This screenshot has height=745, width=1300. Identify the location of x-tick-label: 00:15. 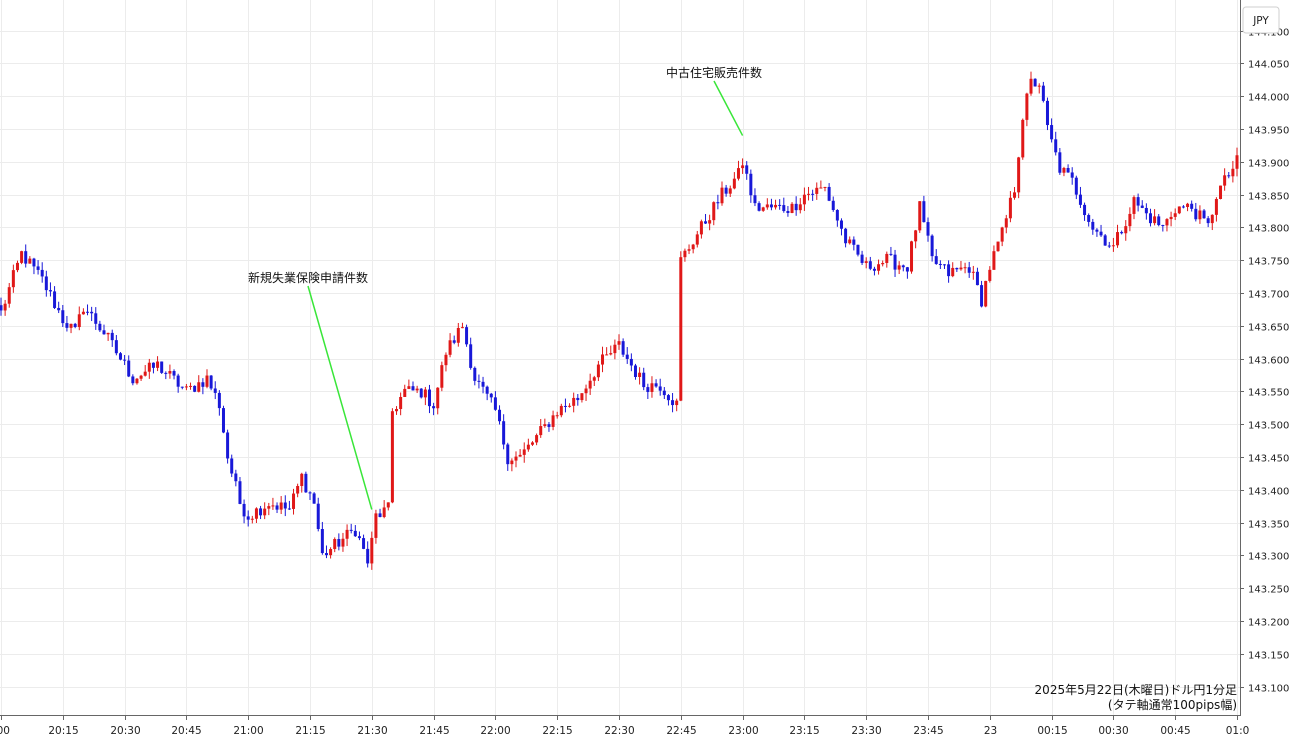
(1052, 731).